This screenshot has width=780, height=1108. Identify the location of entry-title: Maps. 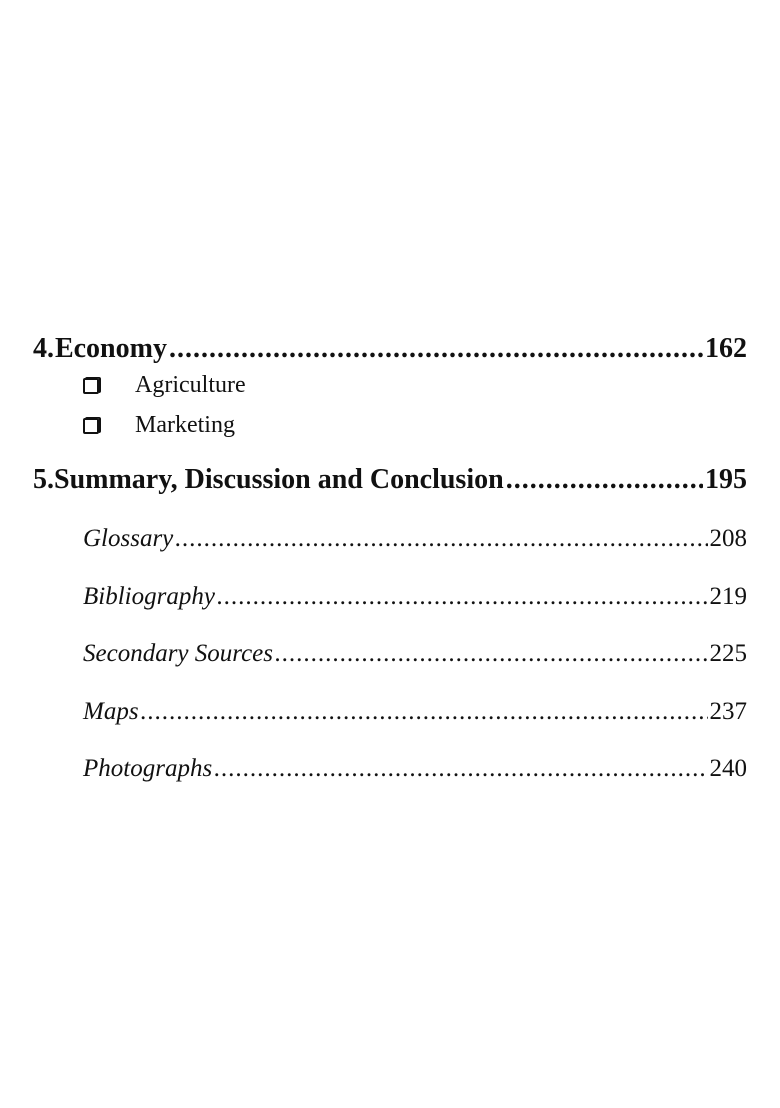
(111, 711).